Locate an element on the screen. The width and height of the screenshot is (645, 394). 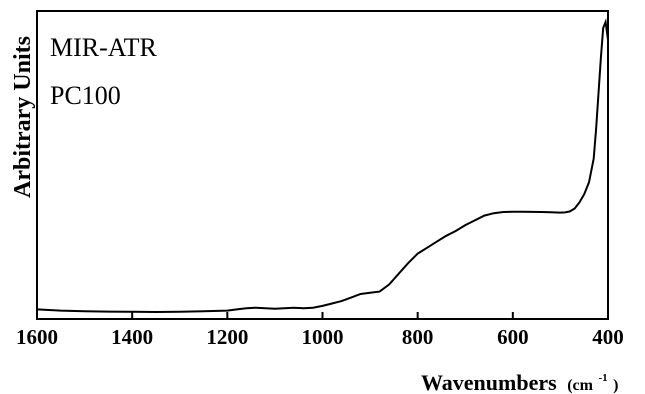
annotation-mir-atr: MIR-ATR is located at coordinates (104, 47).